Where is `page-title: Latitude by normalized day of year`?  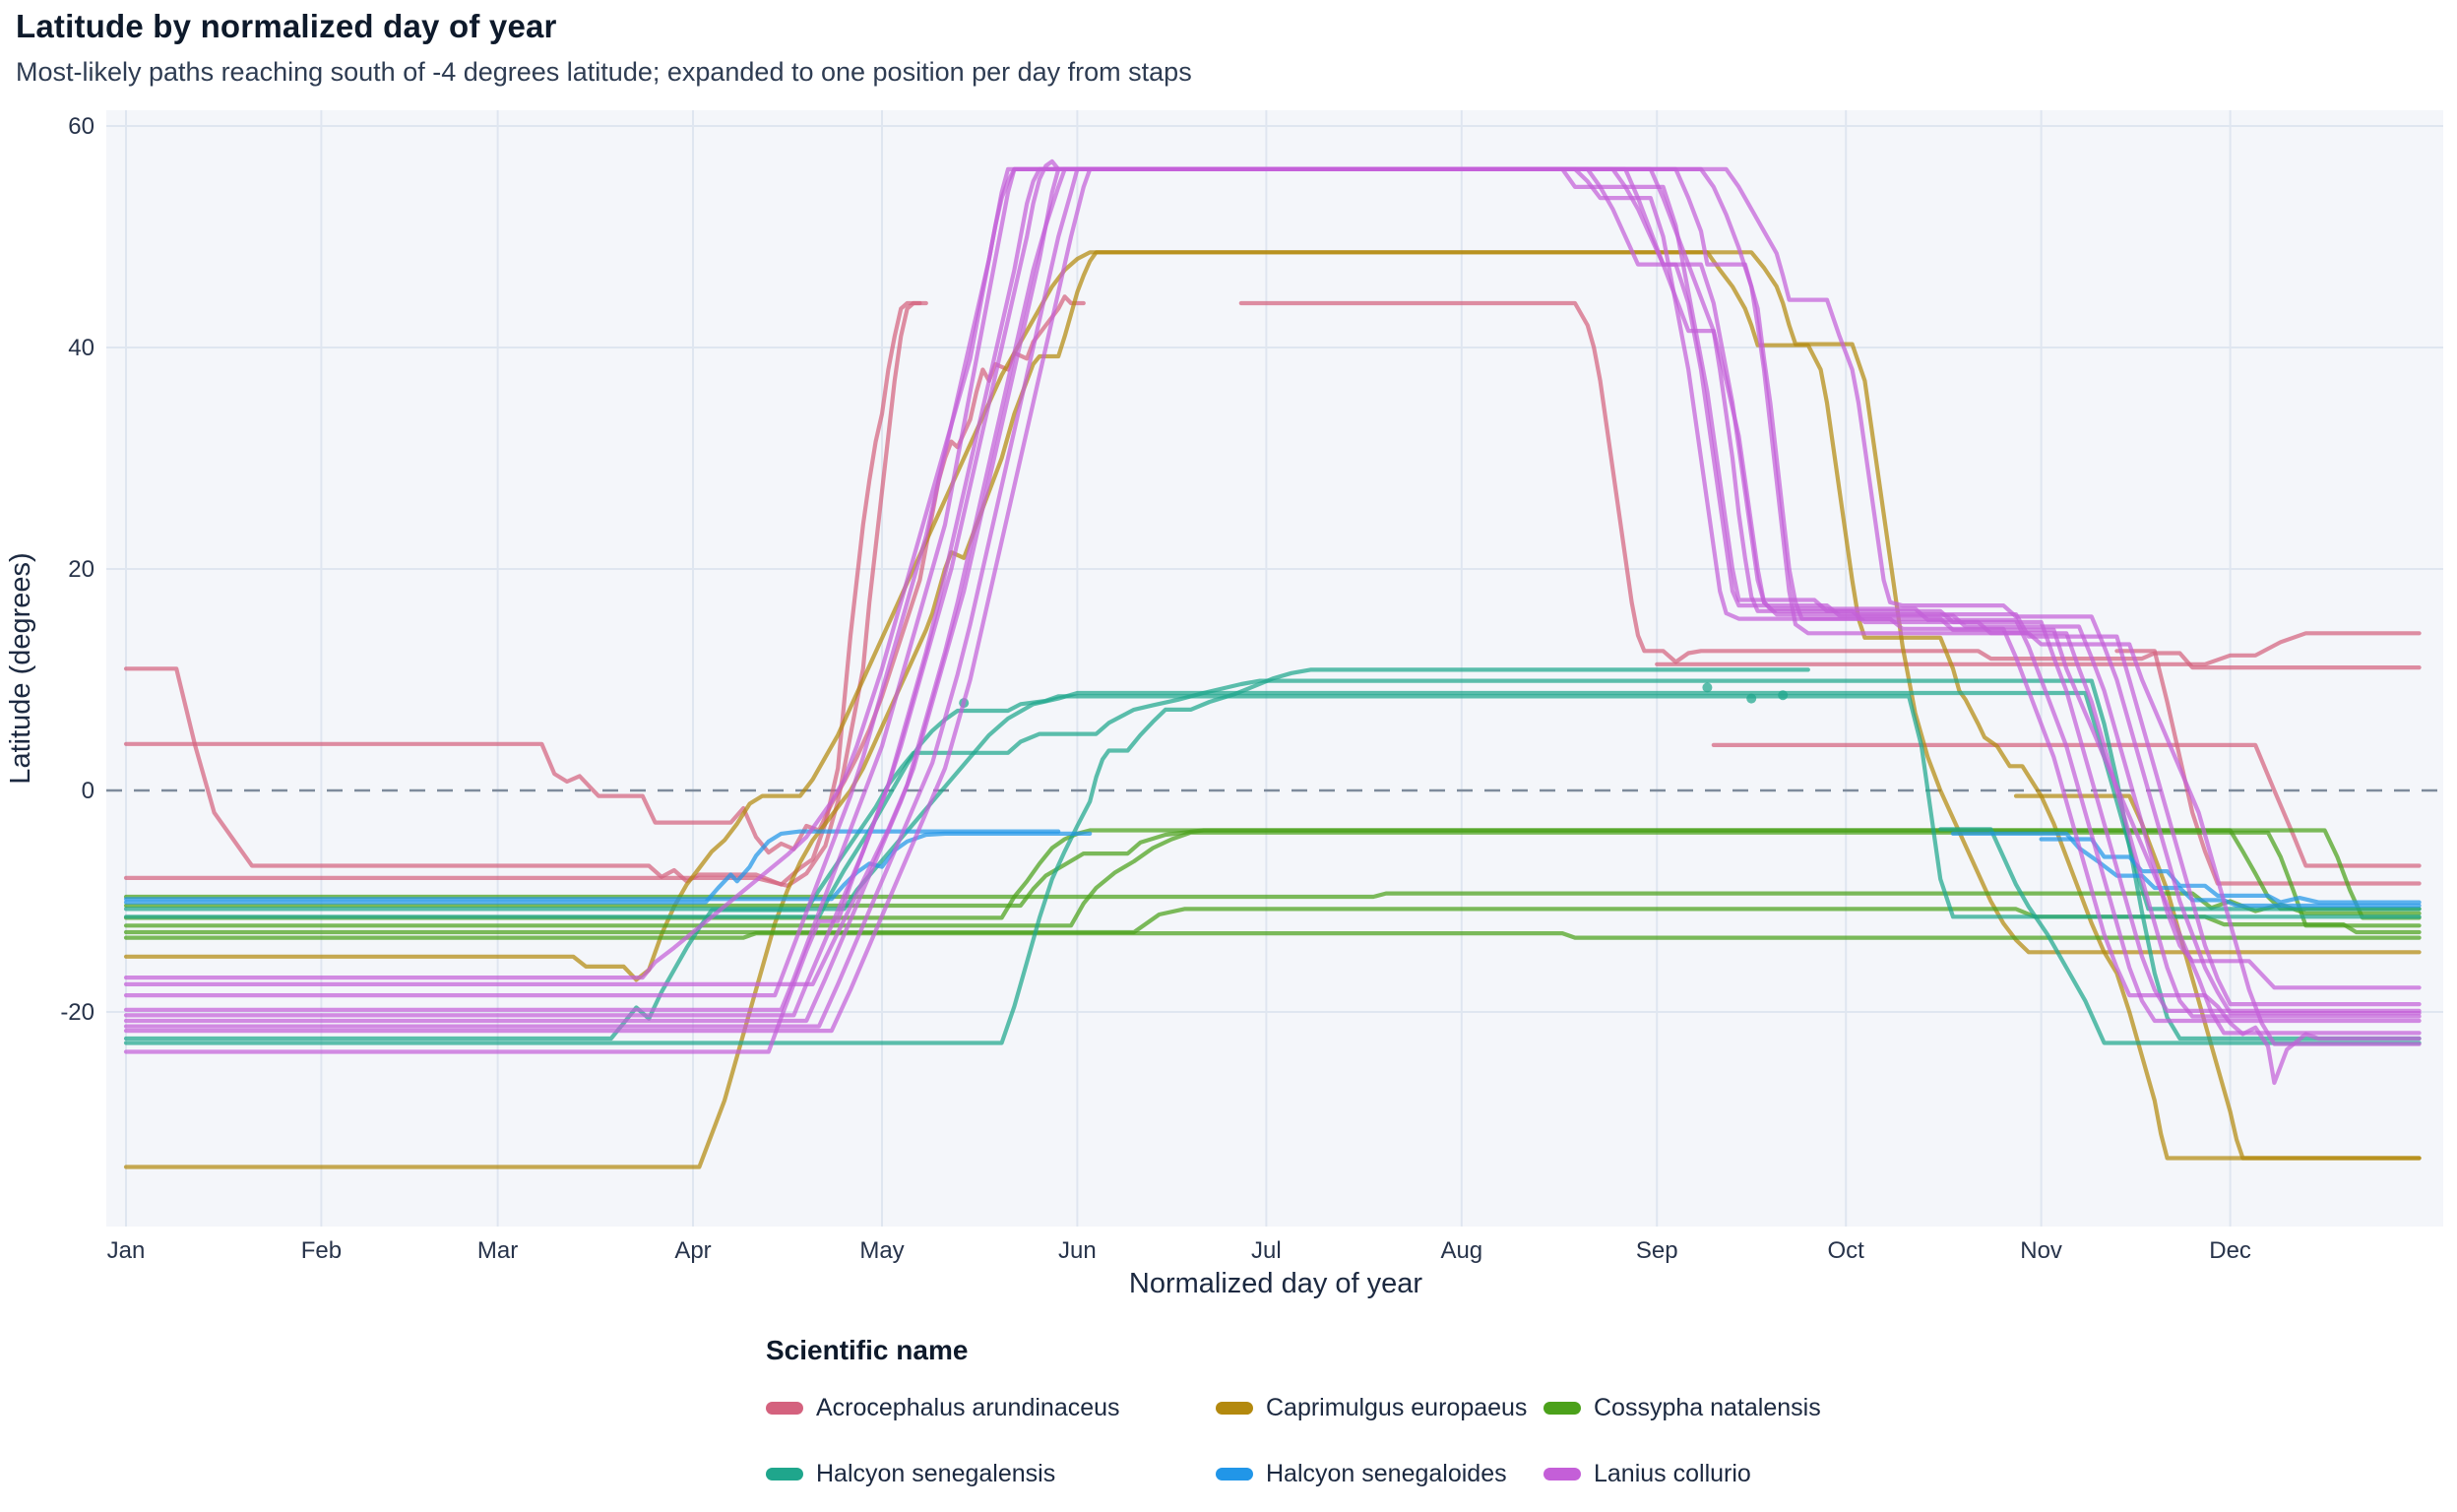 page-title: Latitude by normalized day of year is located at coordinates (286, 26).